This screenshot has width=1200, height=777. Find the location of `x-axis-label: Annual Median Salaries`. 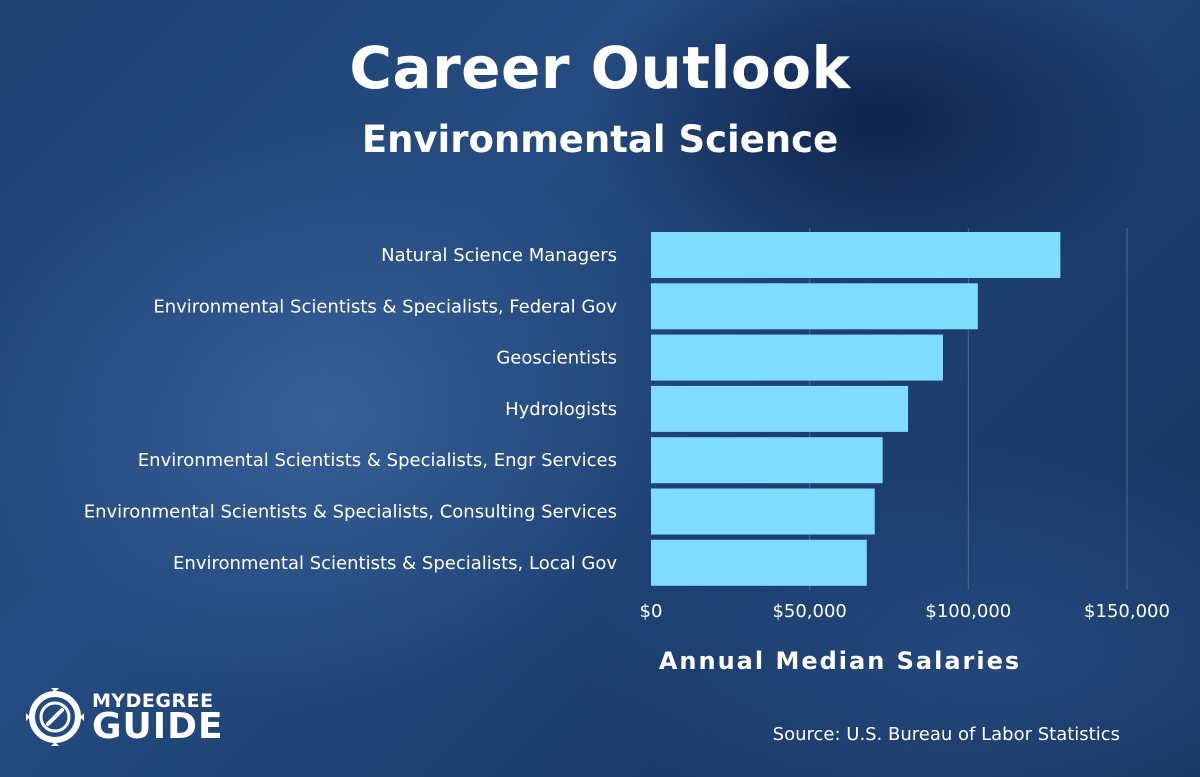

x-axis-label: Annual Median Salaries is located at coordinates (840, 661).